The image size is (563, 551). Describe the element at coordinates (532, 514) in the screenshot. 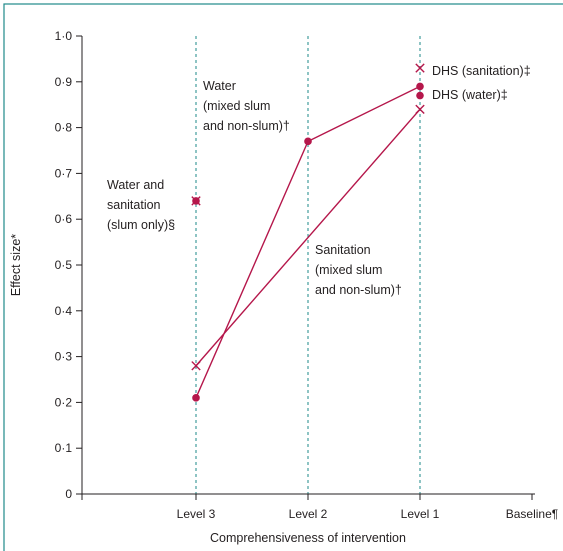

I see `x-tick-label: Baseline¶` at that location.